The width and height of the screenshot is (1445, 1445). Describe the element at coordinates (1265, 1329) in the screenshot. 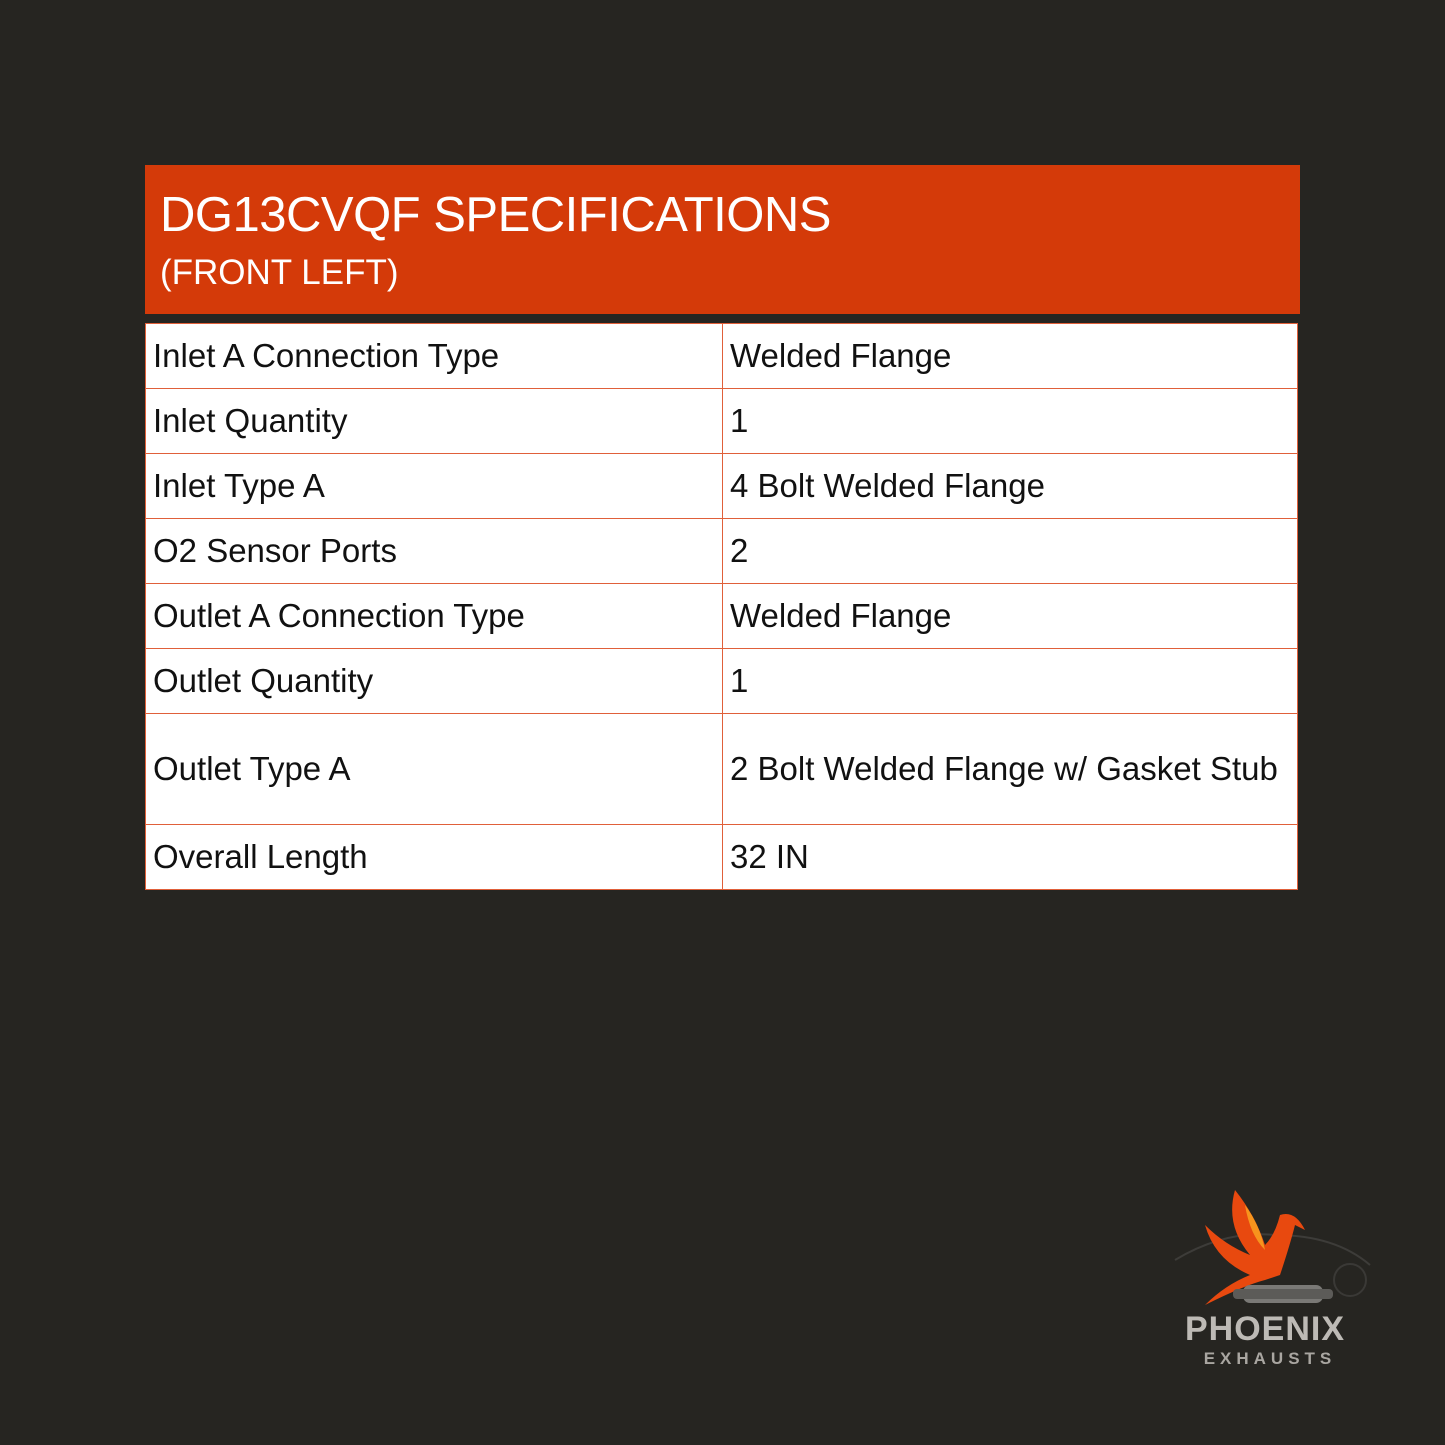

I see `logo-name: PHOENIX` at that location.